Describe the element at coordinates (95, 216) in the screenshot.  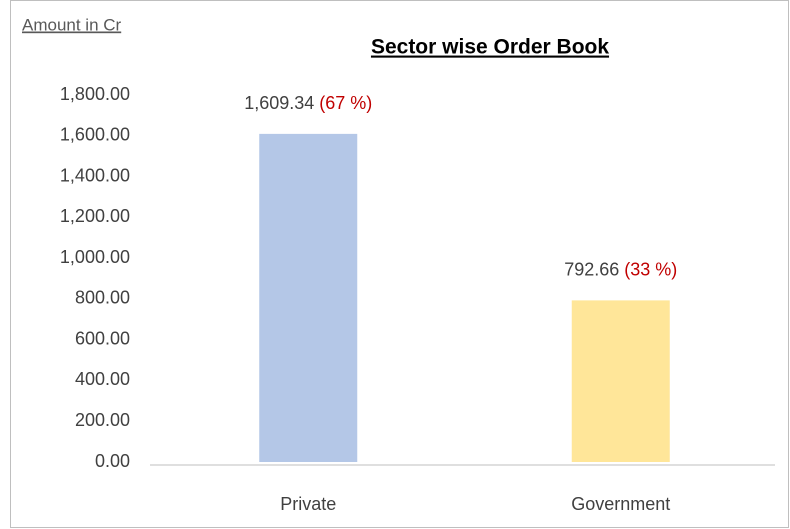
I see `y-tick-label: 1,200.00` at that location.